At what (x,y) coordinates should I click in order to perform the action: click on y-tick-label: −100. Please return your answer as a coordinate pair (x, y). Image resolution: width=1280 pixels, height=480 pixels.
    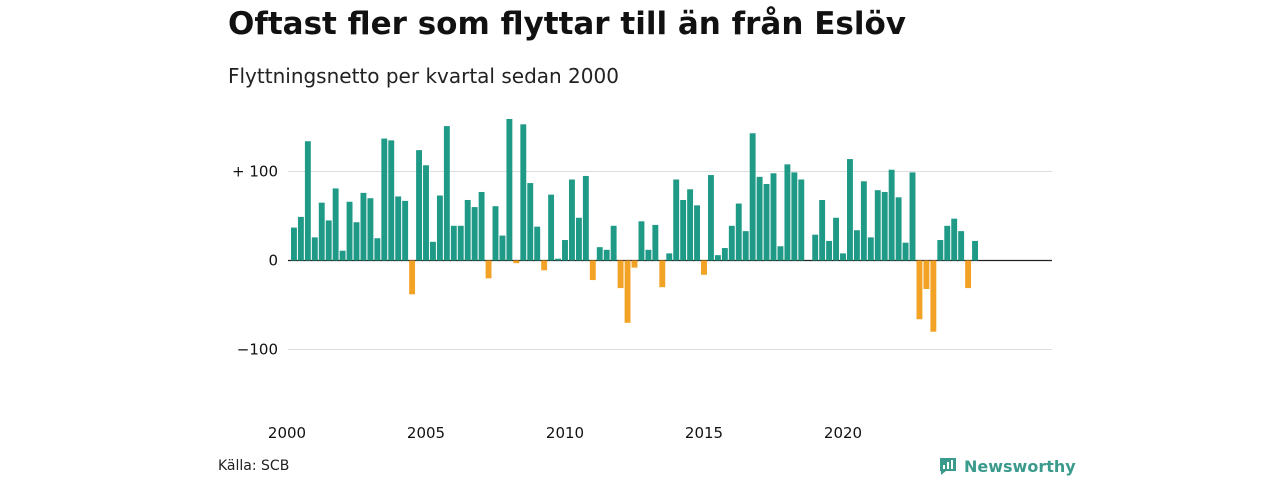
    Looking at the image, I should click on (257, 350).